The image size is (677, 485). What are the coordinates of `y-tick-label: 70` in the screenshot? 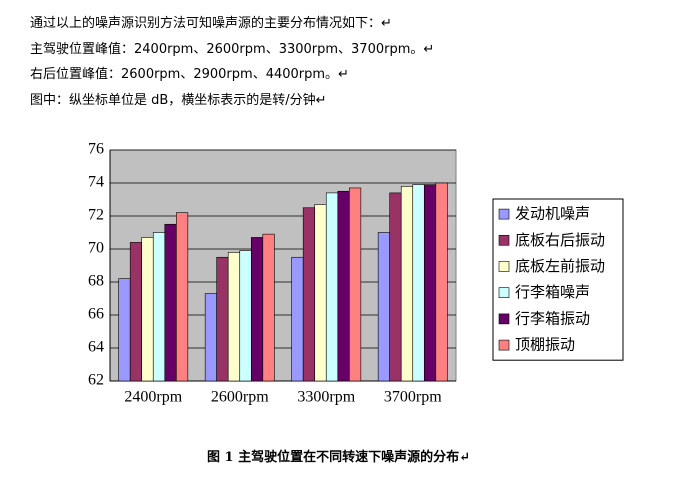 It's located at (96, 248).